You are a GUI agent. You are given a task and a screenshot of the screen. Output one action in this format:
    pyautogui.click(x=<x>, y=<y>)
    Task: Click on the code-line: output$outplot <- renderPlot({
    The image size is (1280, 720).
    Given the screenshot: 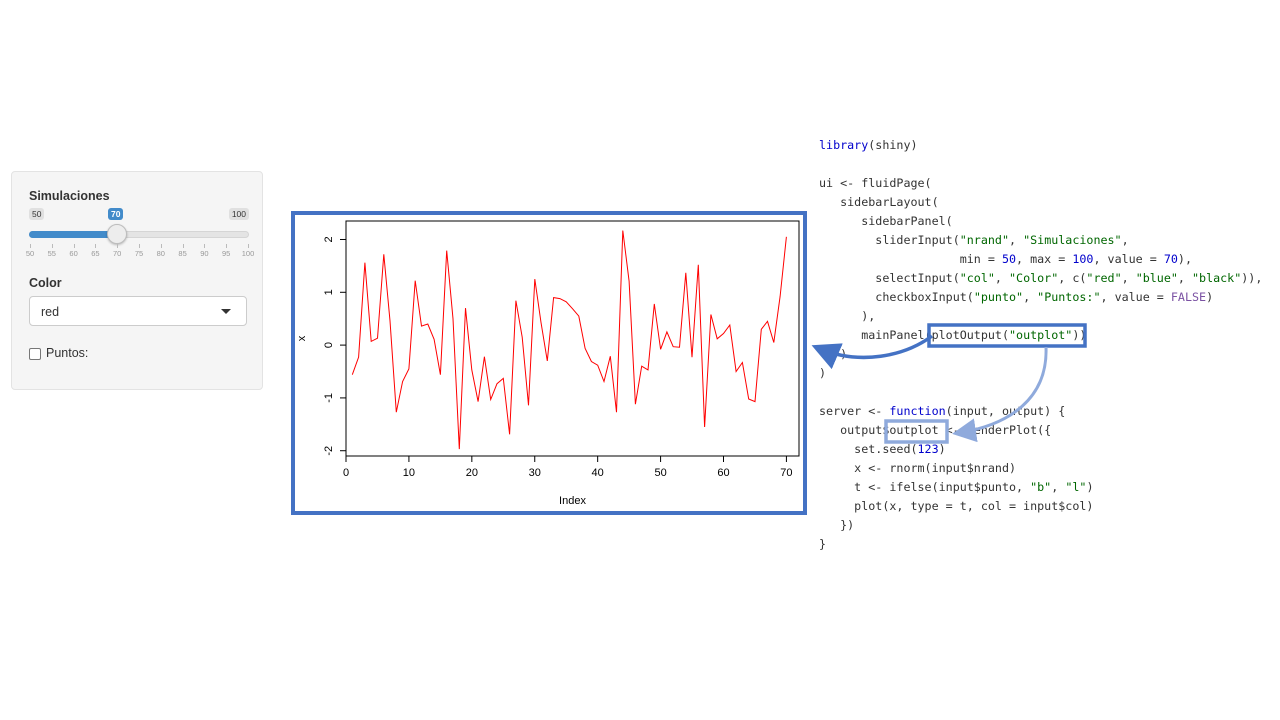 What is the action you would take?
    pyautogui.click(x=935, y=430)
    